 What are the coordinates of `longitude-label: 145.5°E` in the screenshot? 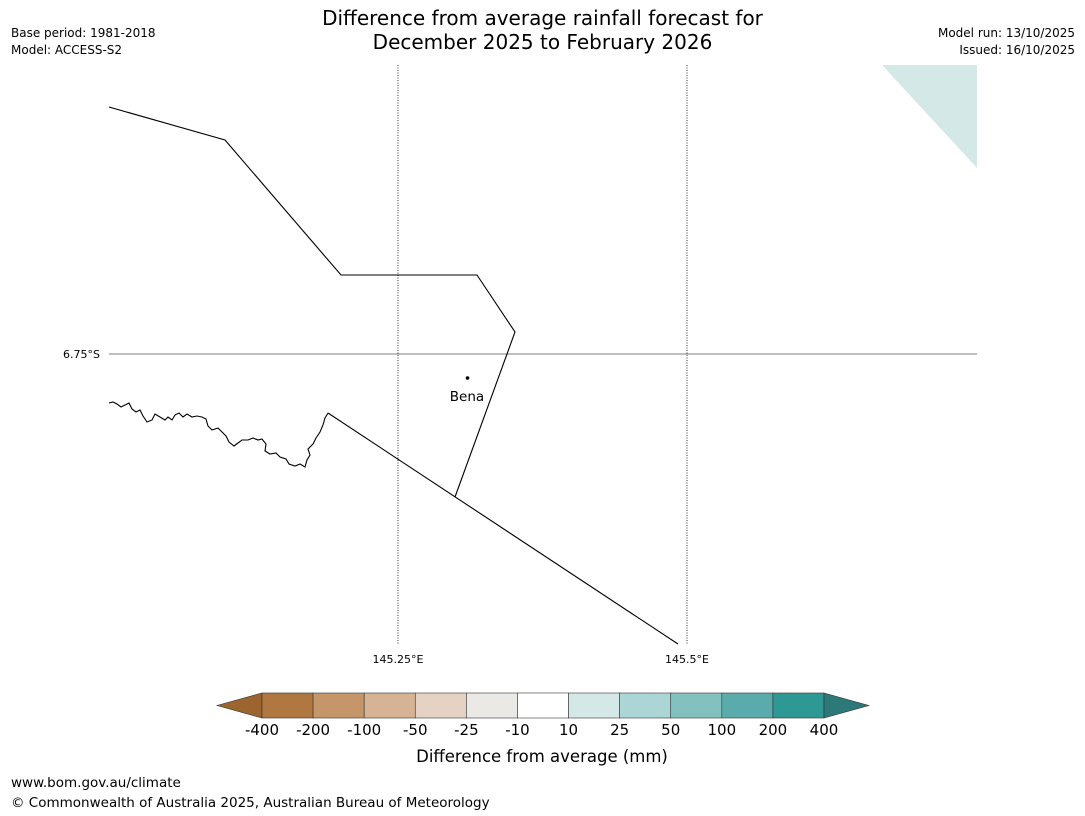 It's located at (687, 659).